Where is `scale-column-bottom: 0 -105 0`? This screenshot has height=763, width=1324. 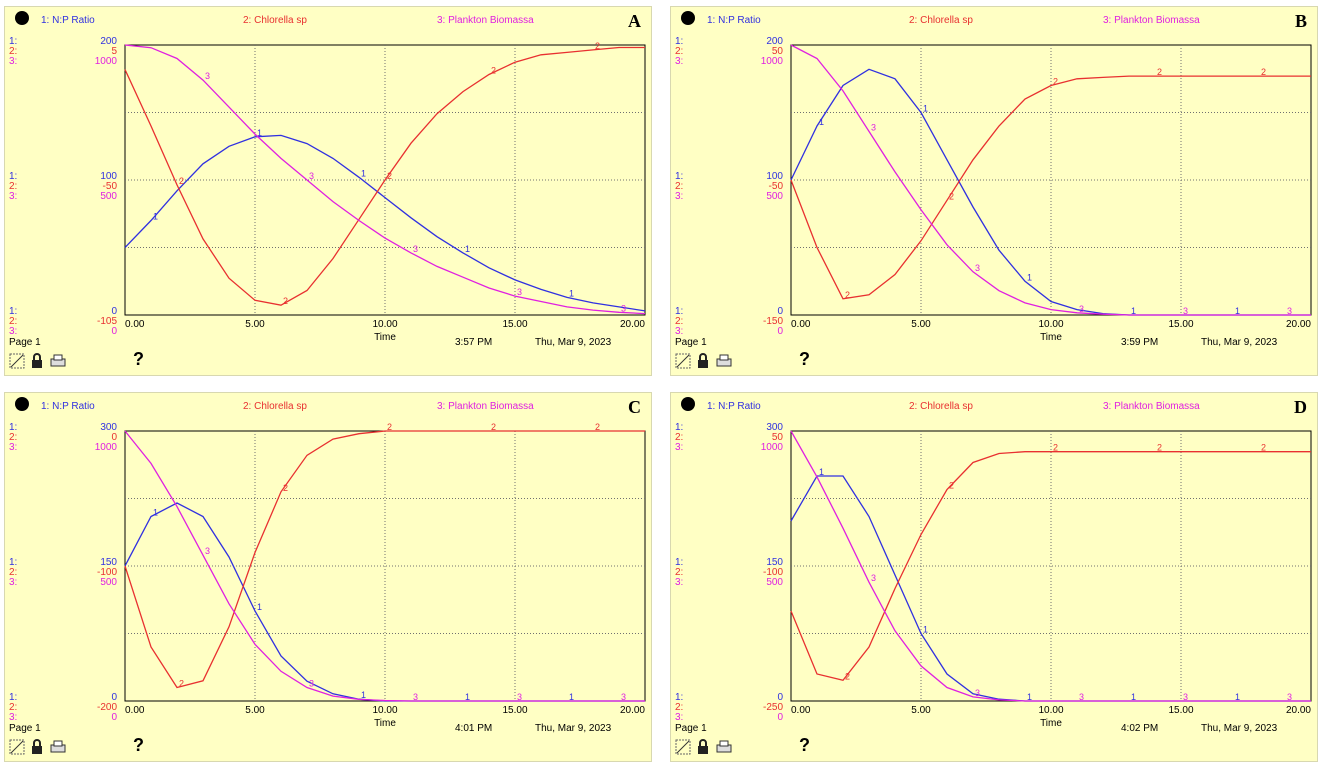 scale-column-bottom: 0 -105 0 is located at coordinates (96, 322).